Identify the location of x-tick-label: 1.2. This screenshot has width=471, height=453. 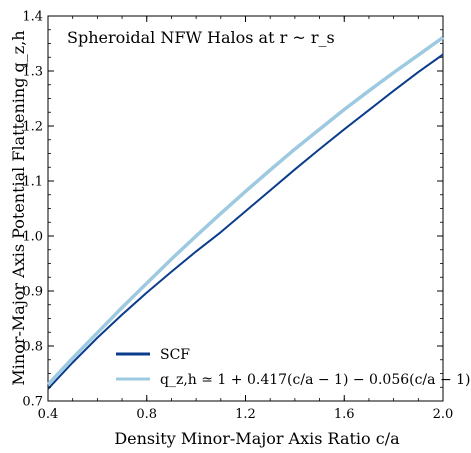
(245, 414).